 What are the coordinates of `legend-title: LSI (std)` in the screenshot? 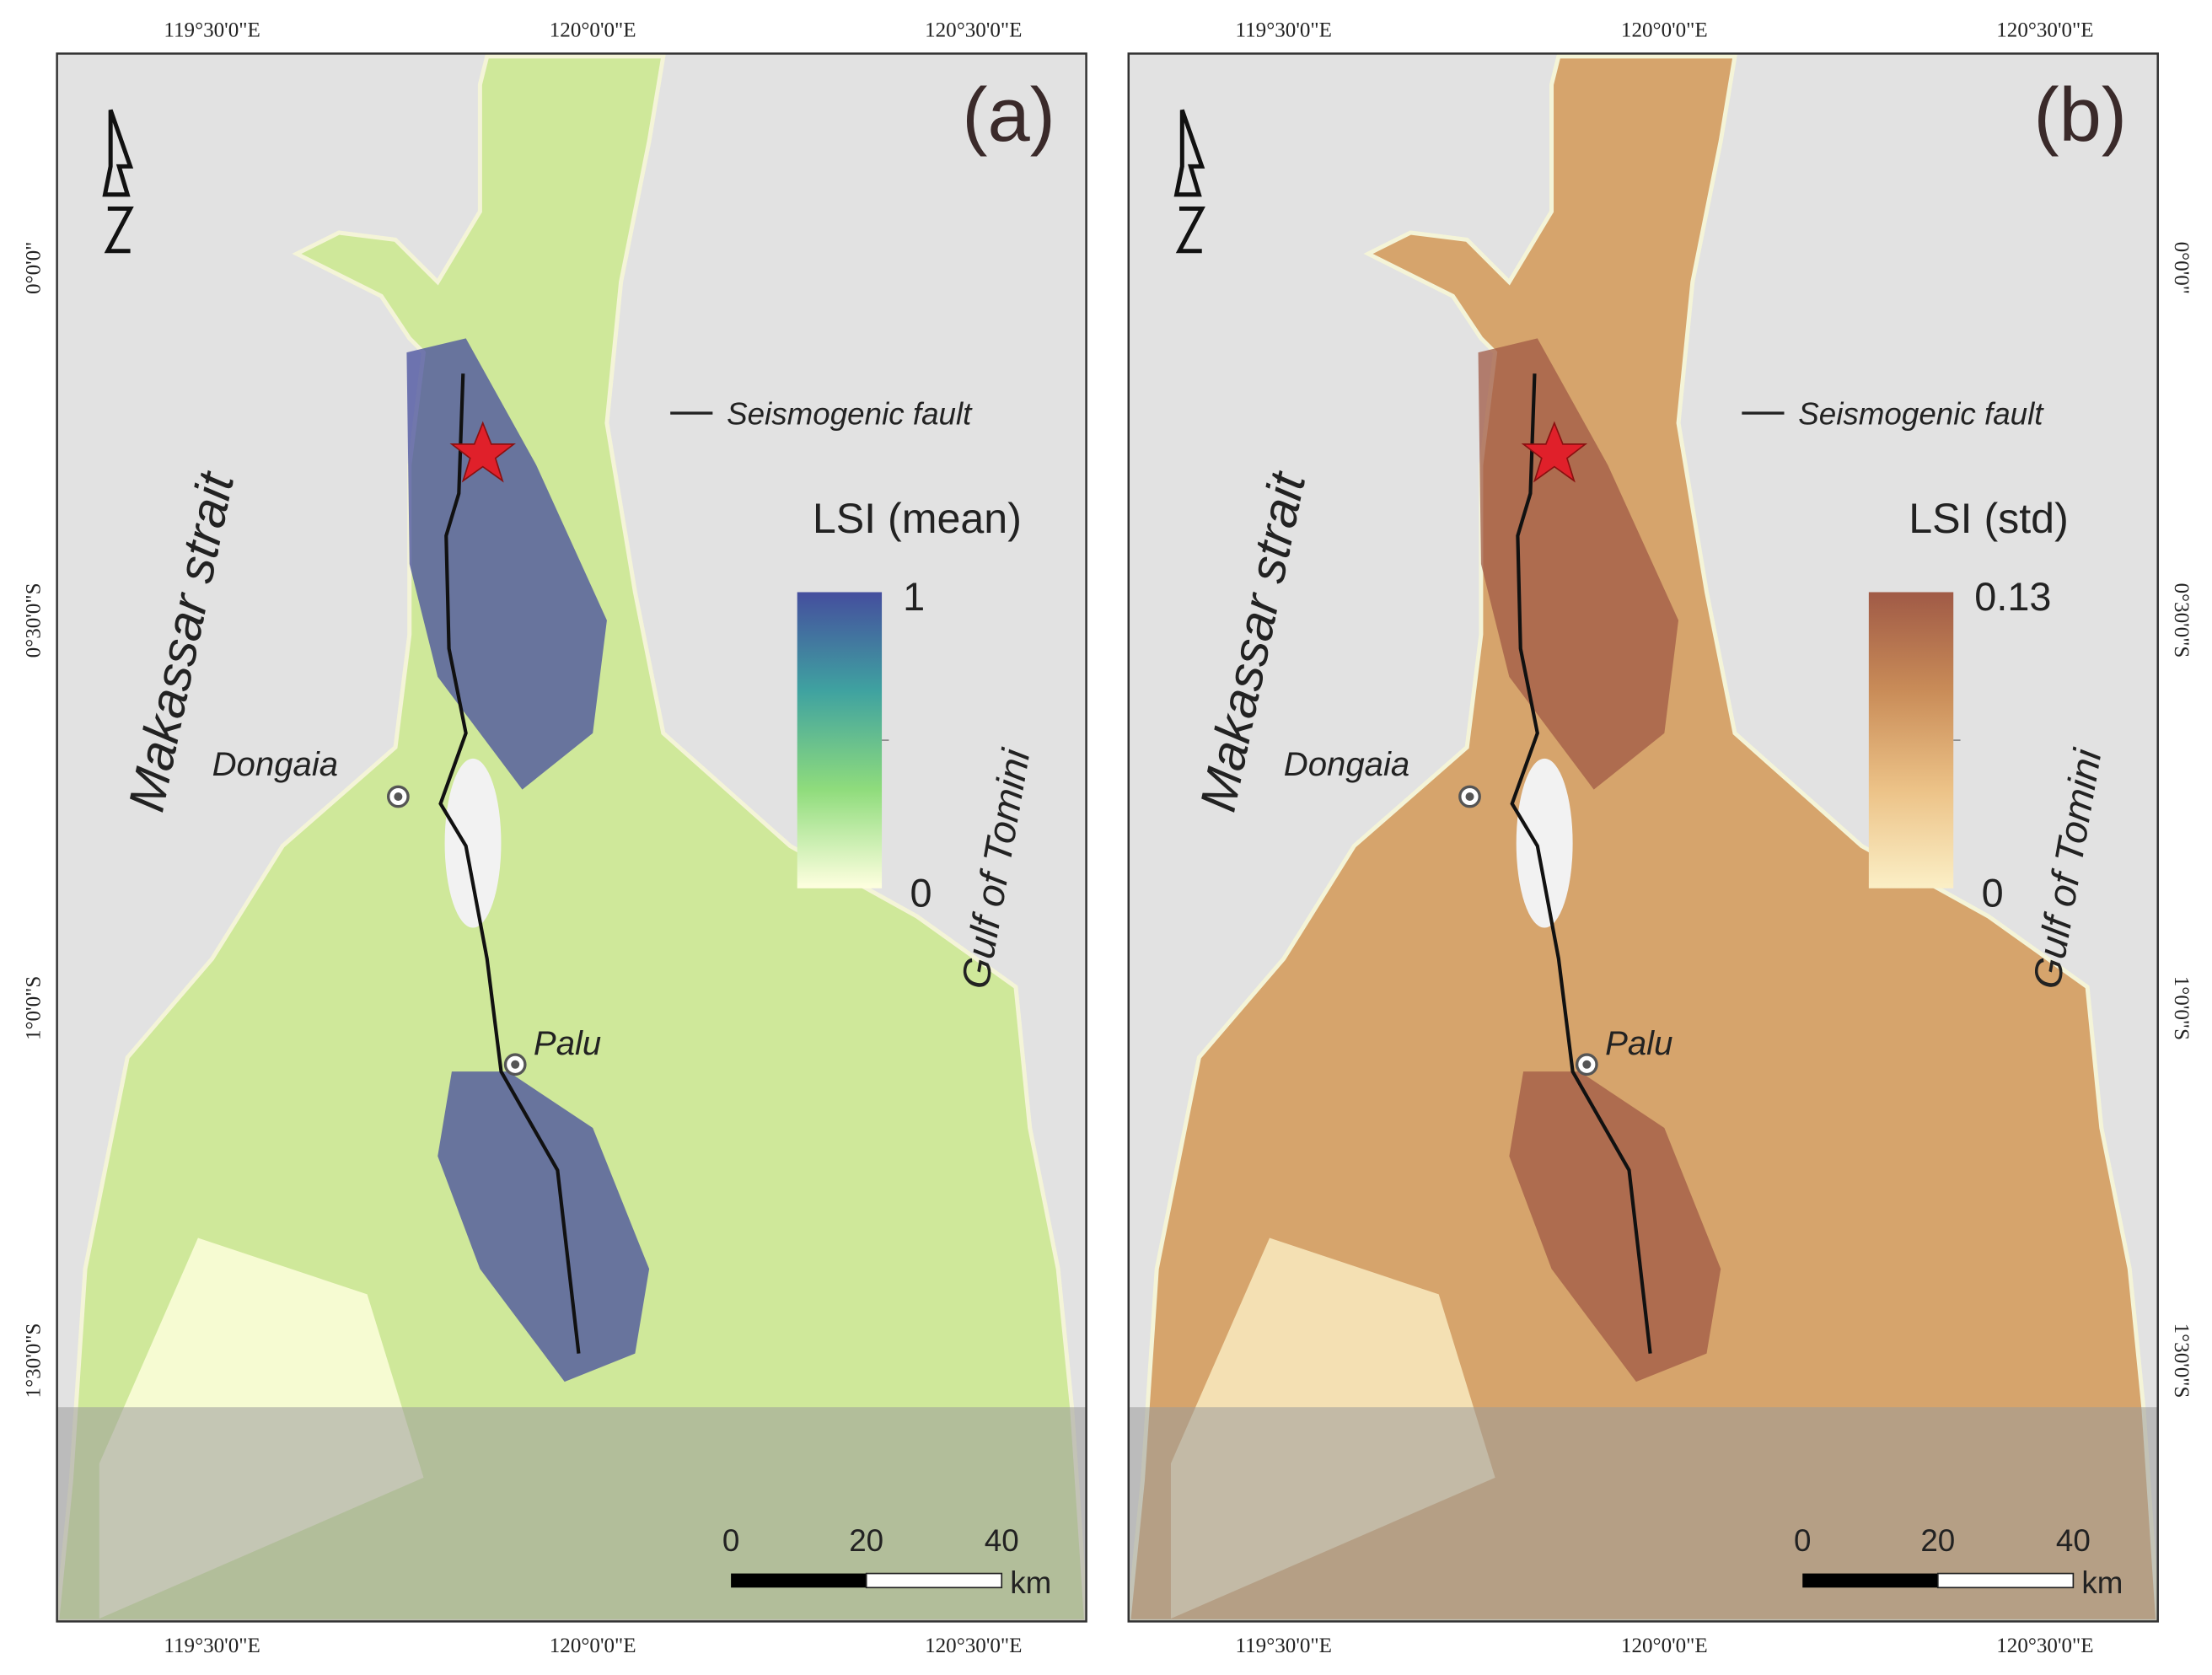 It's located at (1989, 518).